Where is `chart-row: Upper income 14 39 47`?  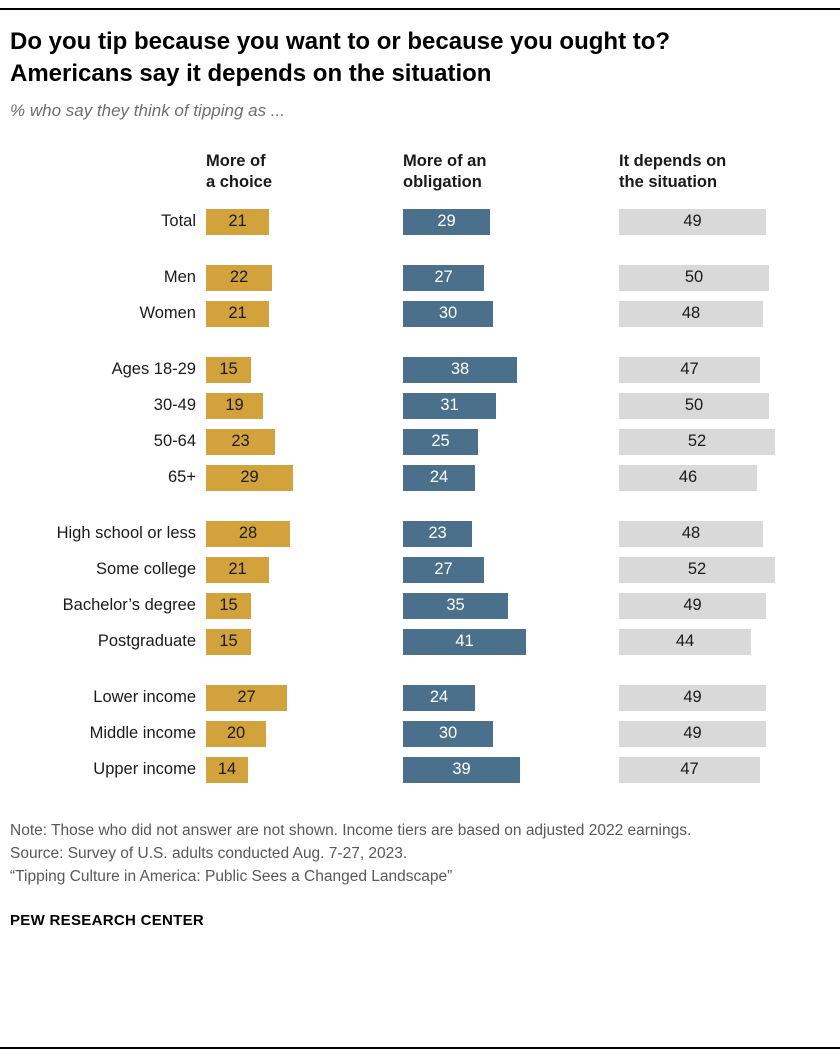 chart-row: Upper income 14 39 47 is located at coordinates (420, 769).